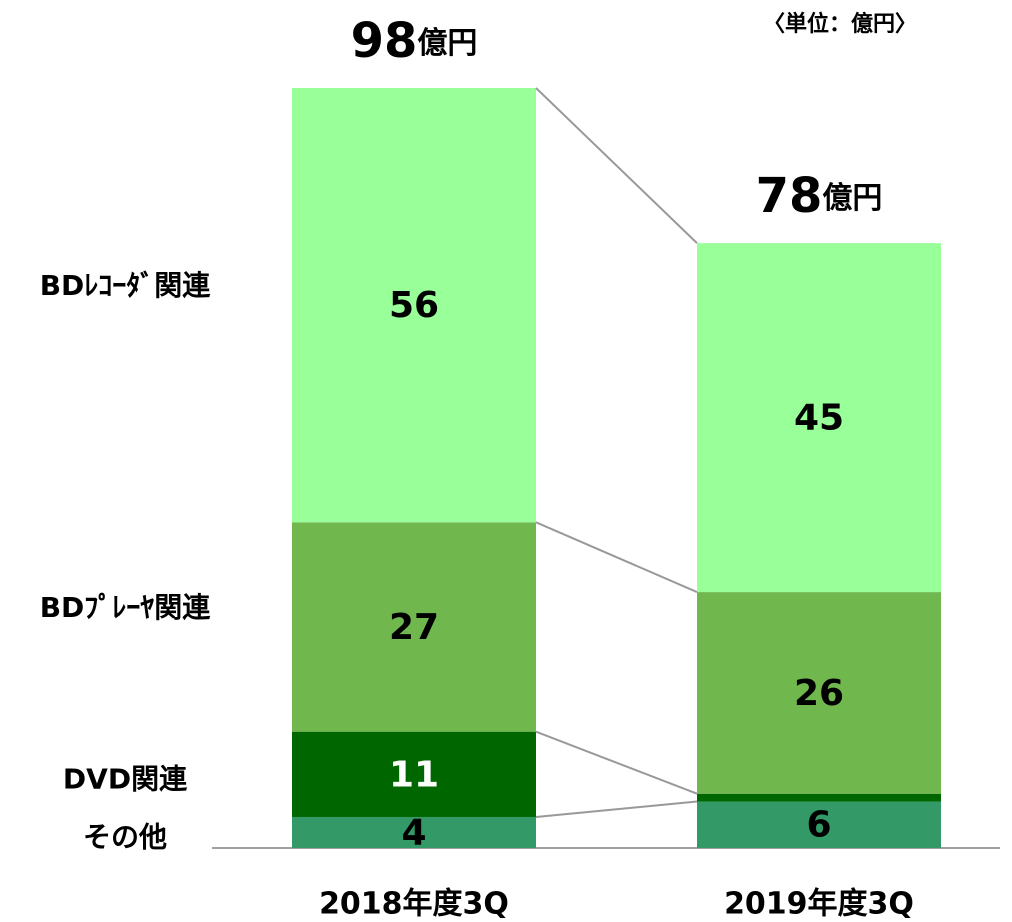  I want to click on legend-label: BDﾚｺｰﾀﾞ関連, so click(126, 285).